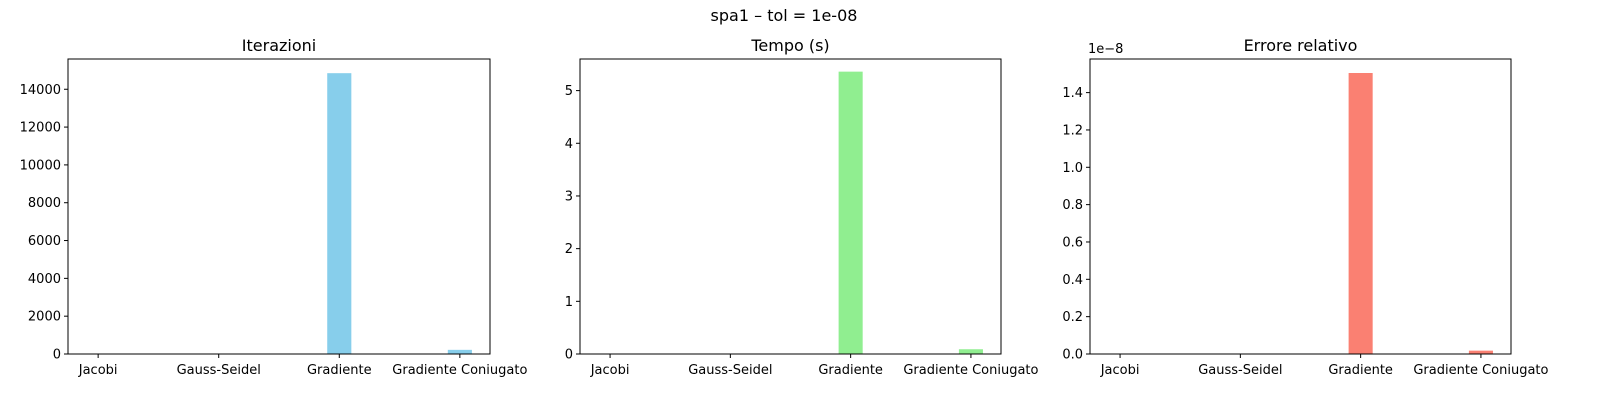  I want to click on subplot-title: Iterazioni, so click(279, 45).